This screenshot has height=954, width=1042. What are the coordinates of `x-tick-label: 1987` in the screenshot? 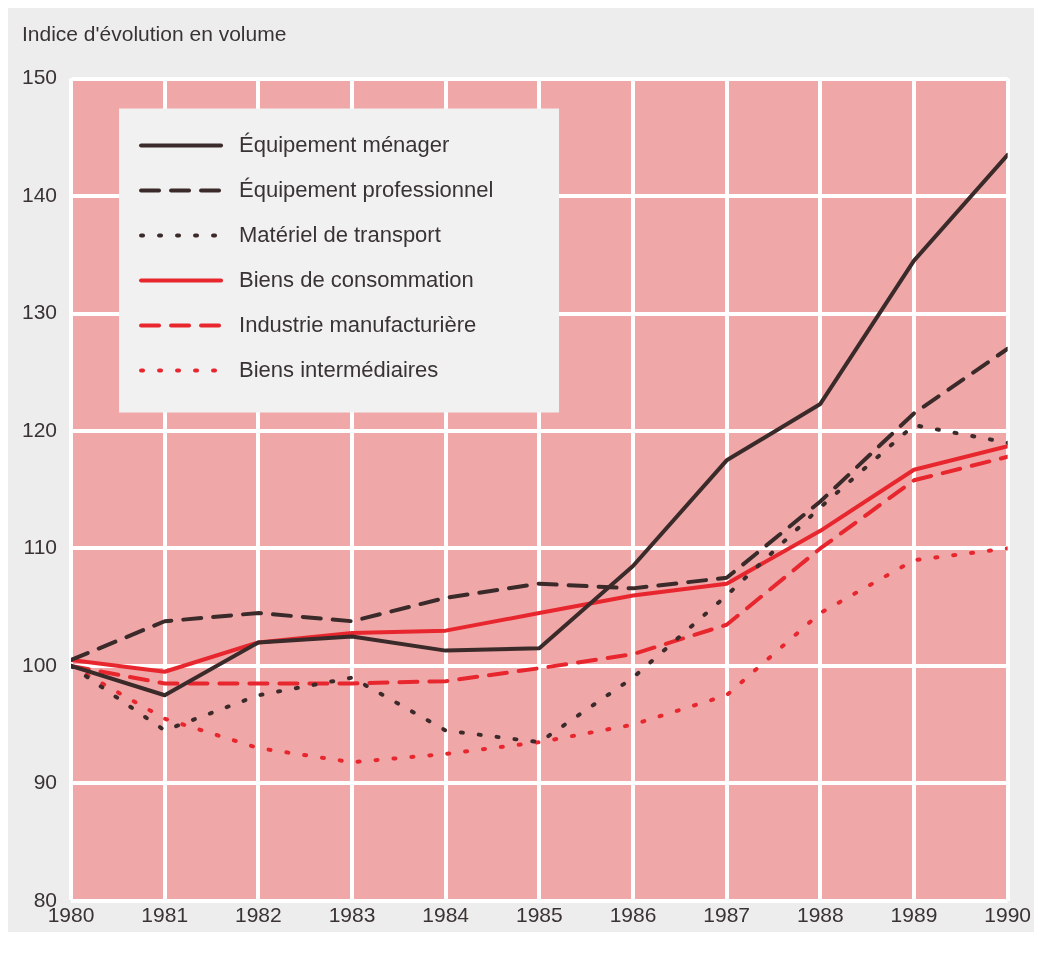 It's located at (727, 915).